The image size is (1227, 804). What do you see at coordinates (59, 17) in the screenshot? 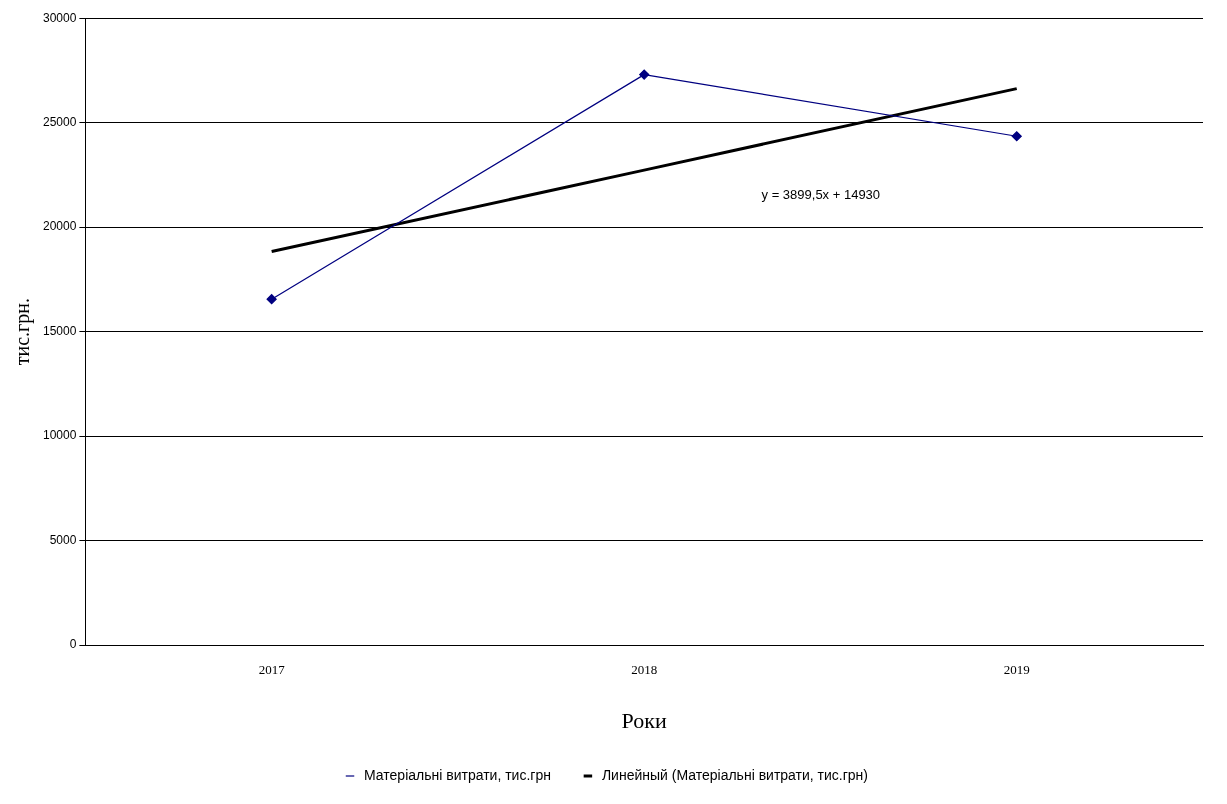
I see `y-tick-label: 30000` at bounding box center [59, 17].